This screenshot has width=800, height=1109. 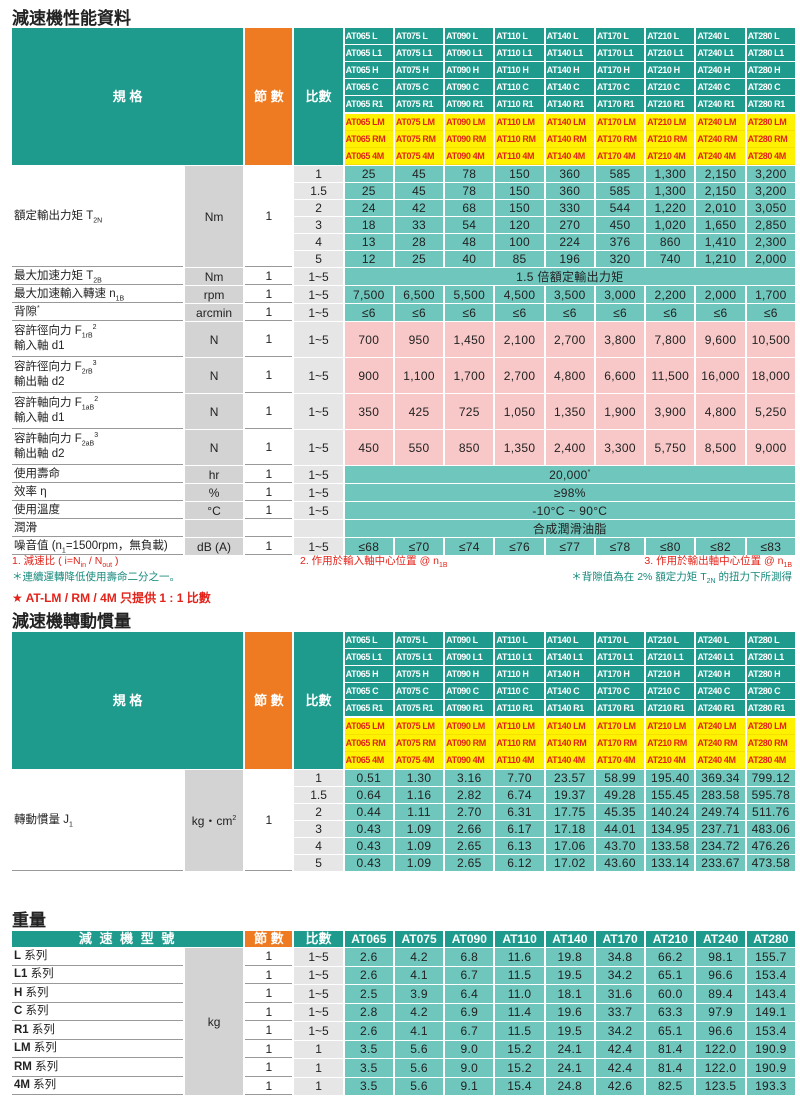 I want to click on model-name: AT075 4M, so click(x=419, y=156).